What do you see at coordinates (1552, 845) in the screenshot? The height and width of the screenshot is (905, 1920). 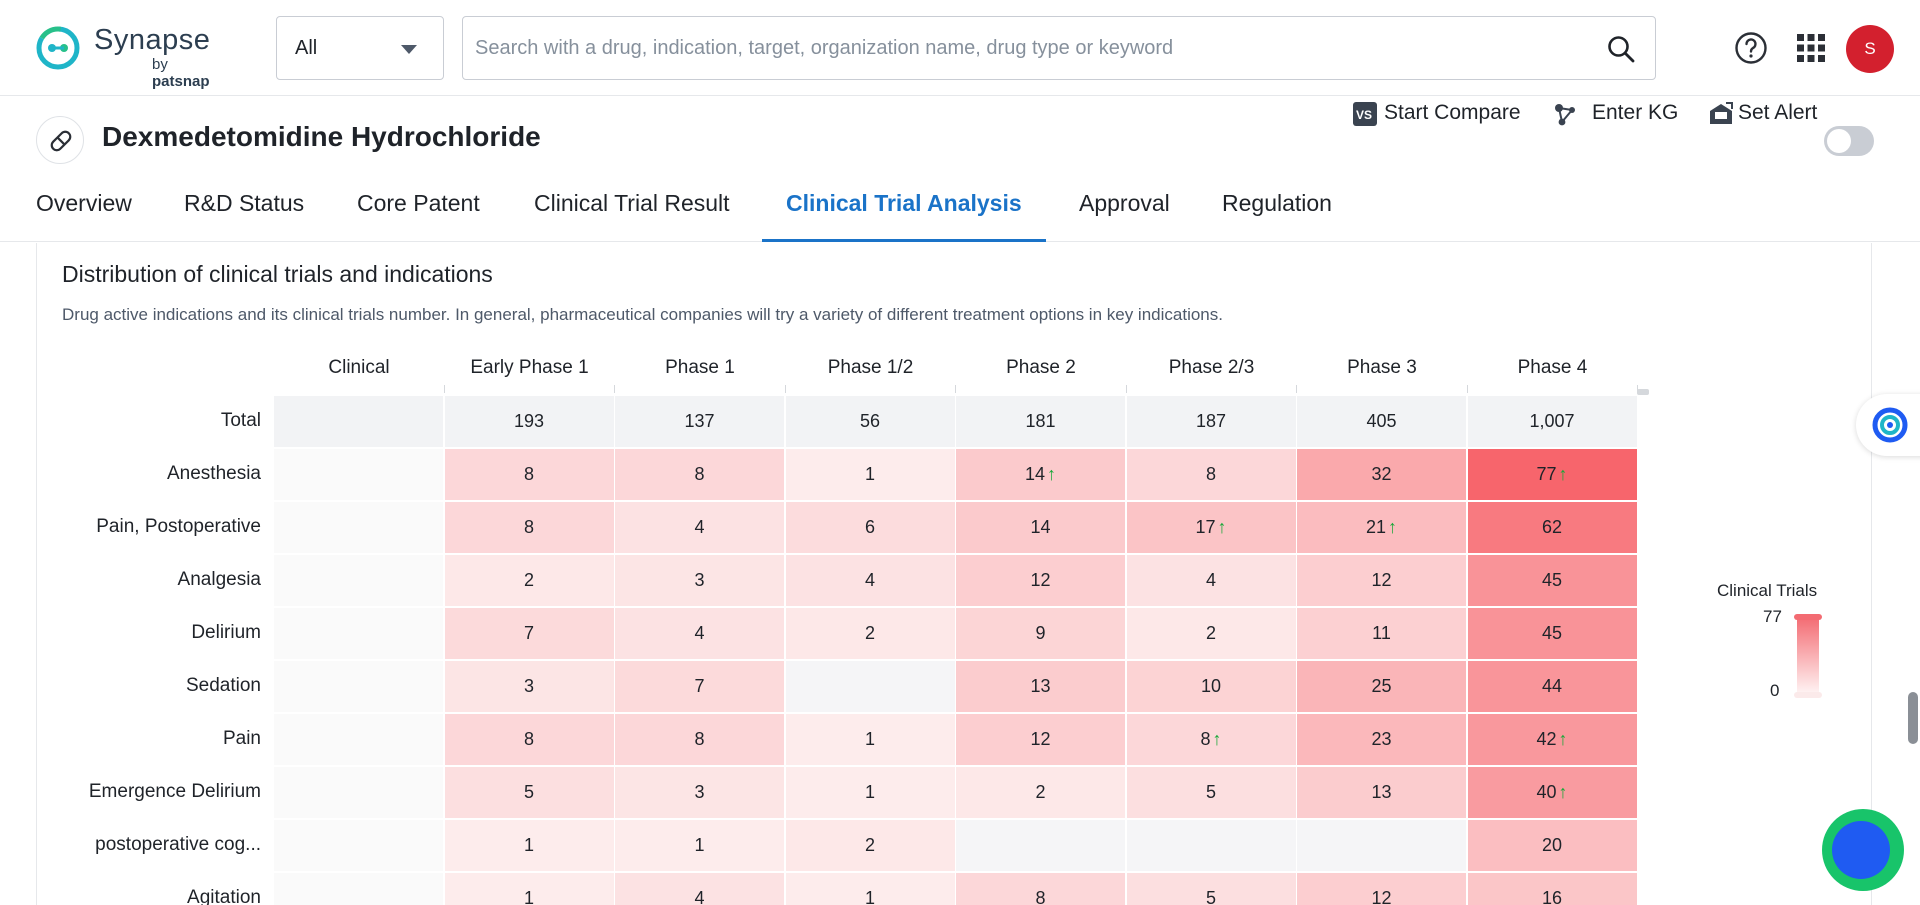 I see `heatmap-cell: 20` at bounding box center [1552, 845].